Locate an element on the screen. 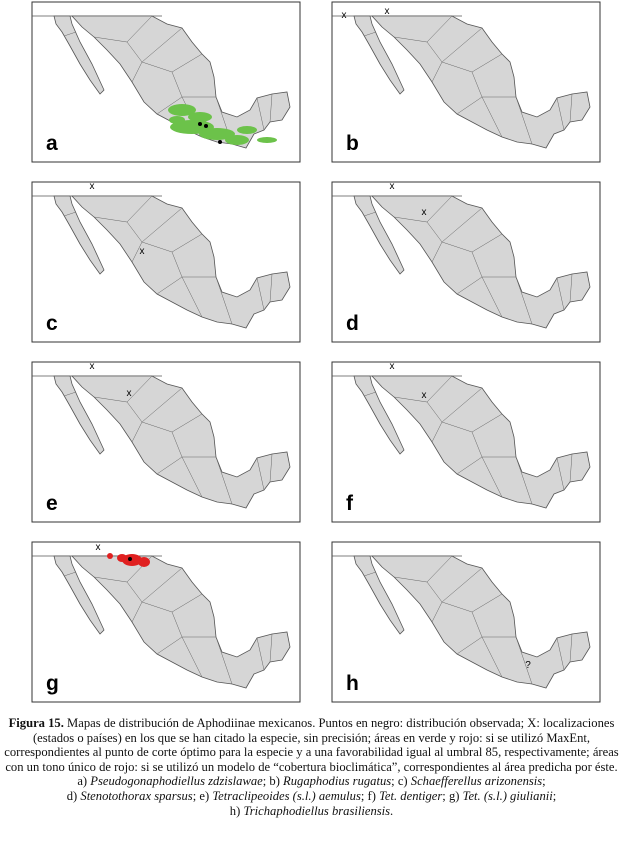 This screenshot has height=867, width=623. map-panel: xg is located at coordinates (166, 622).